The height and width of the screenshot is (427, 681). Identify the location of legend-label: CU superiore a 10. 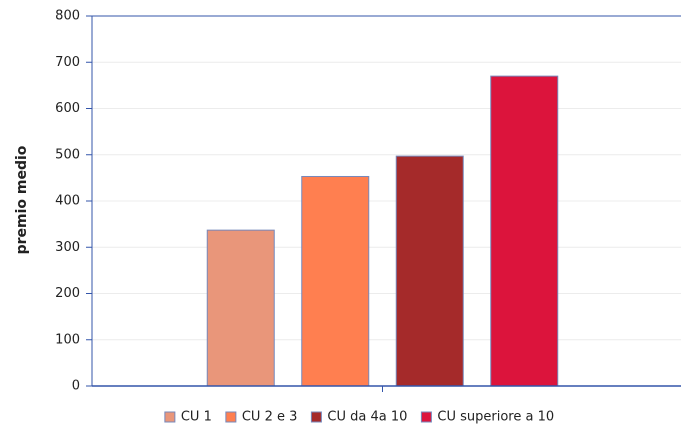
(495, 417).